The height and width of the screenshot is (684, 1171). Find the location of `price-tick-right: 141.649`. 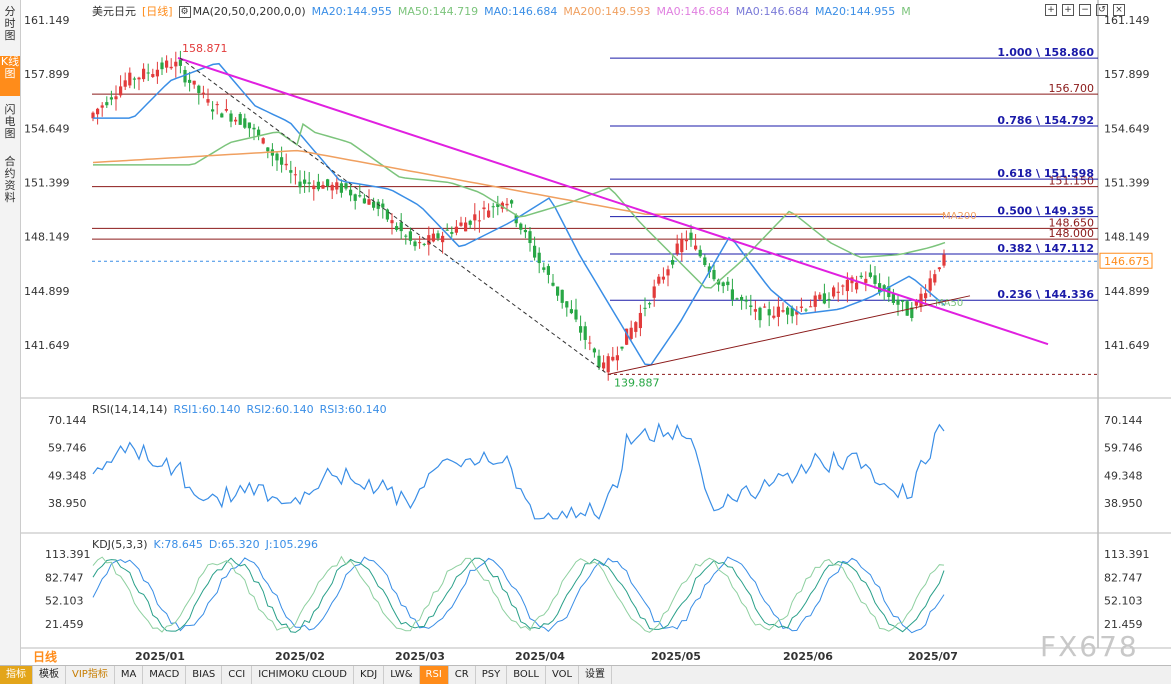

price-tick-right: 141.649 is located at coordinates (1127, 345).